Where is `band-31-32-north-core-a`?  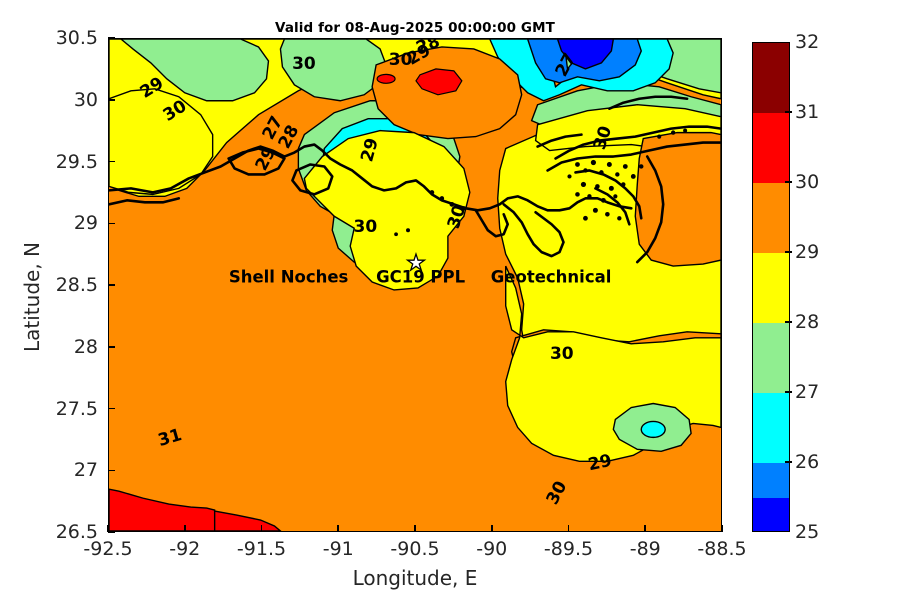 band-31-32-north-core-a is located at coordinates (439, 82).